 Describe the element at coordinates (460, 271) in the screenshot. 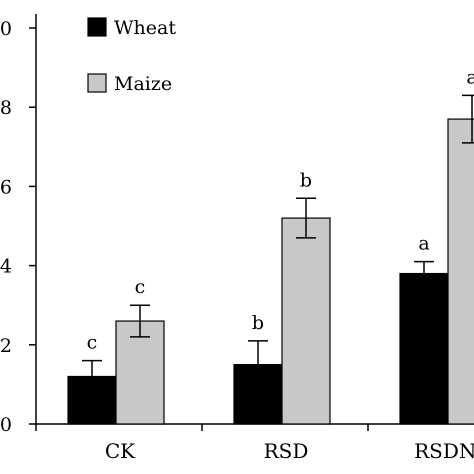

I see `bar-maize-rsdnp` at that location.